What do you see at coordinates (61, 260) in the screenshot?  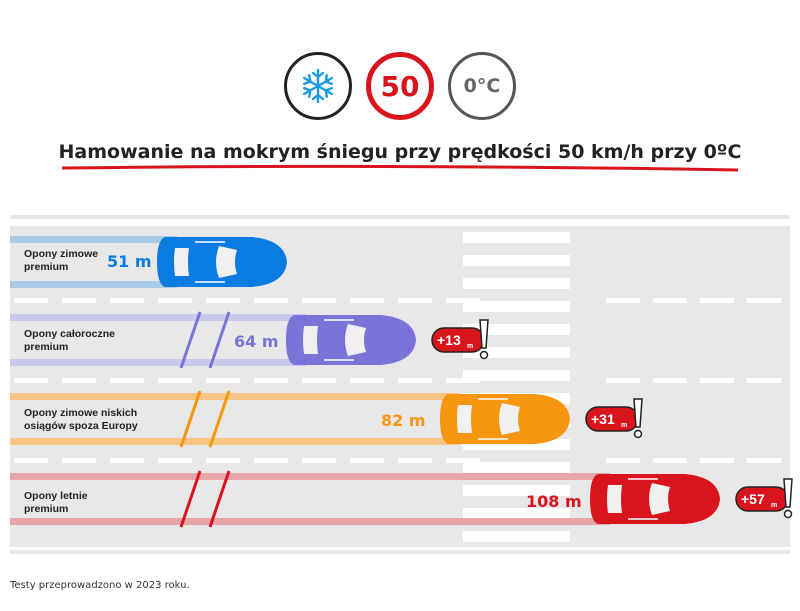 I see `lane-label: Opony zimowe premium` at bounding box center [61, 260].